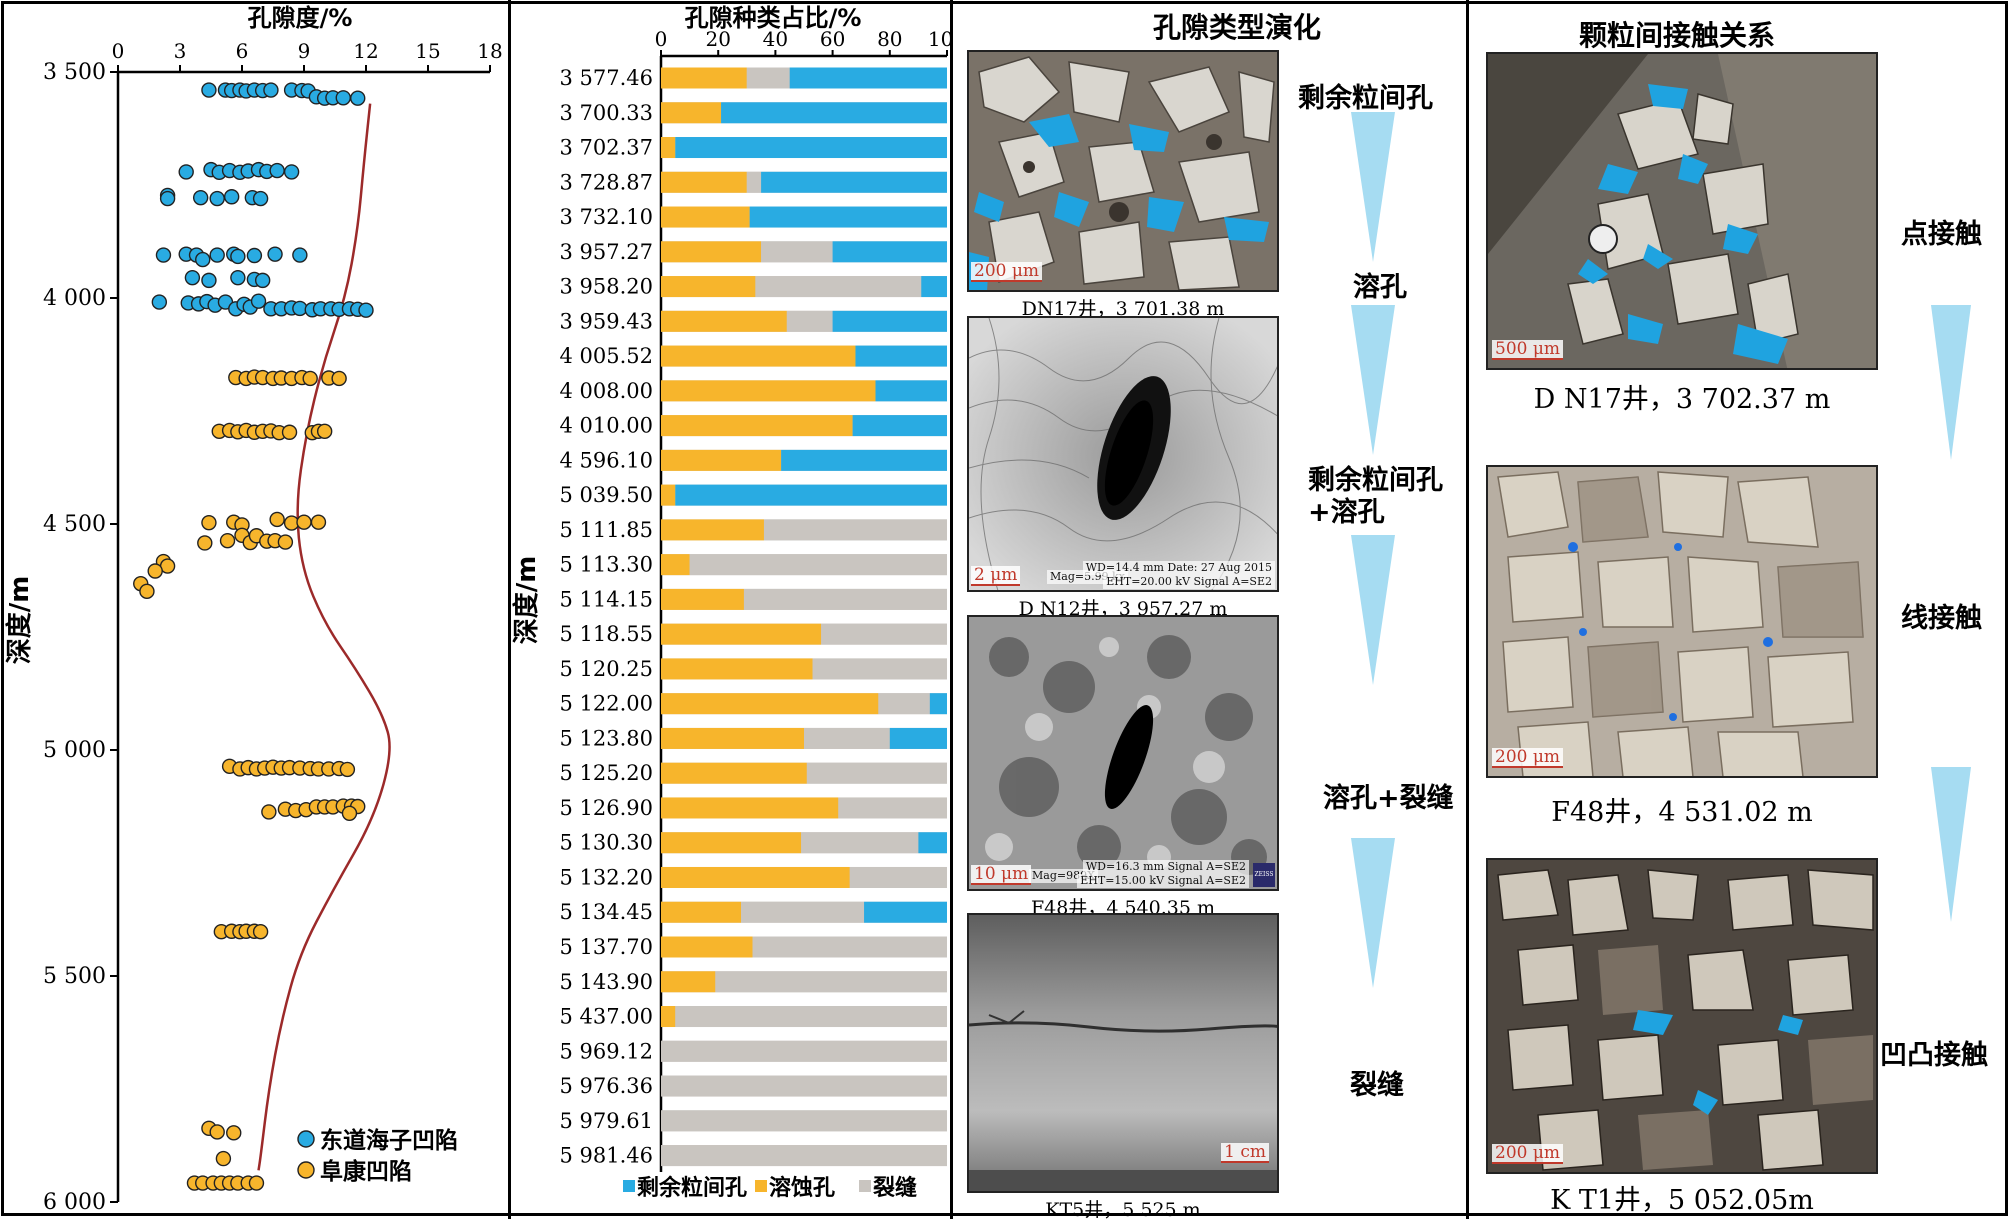 Image resolution: width=2011 pixels, height=1222 pixels. Describe the element at coordinates (74, 298) in the screenshot. I see `scatter-y-tick-label: 4 000` at that location.